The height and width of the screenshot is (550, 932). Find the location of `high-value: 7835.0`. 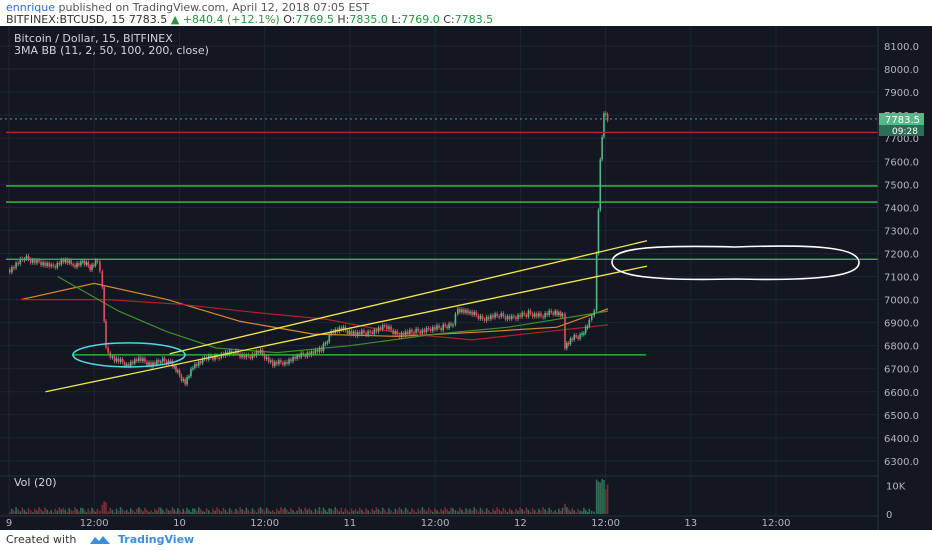

high-value: 7835.0 is located at coordinates (368, 19).